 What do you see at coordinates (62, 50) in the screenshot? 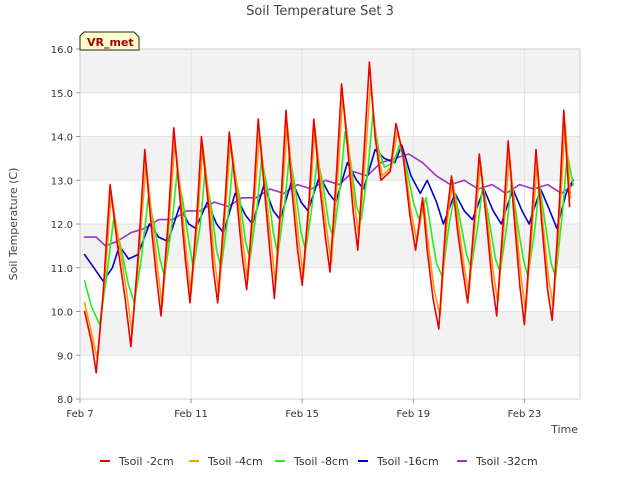
I see `y-tick-label: 16.0` at bounding box center [62, 50].